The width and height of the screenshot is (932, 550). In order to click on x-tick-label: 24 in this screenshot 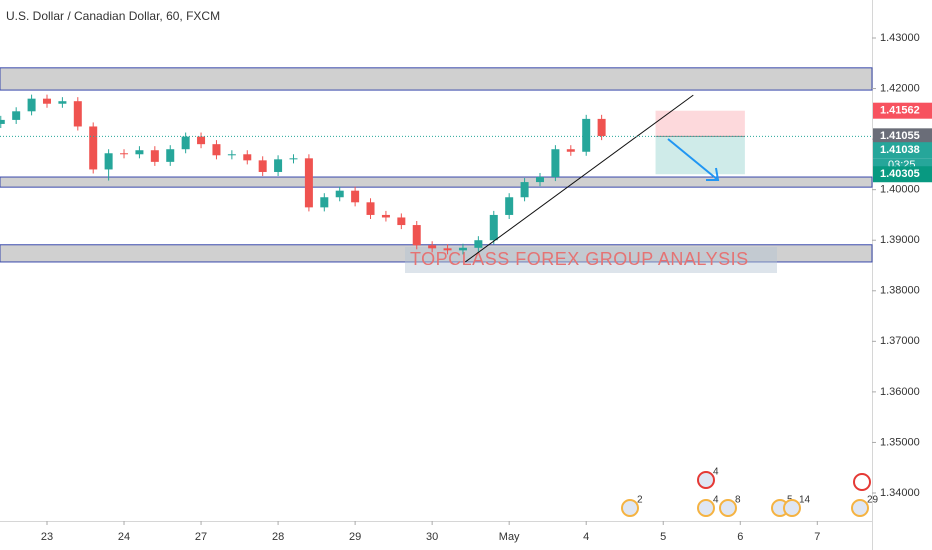, I will do `click(124, 537)`.